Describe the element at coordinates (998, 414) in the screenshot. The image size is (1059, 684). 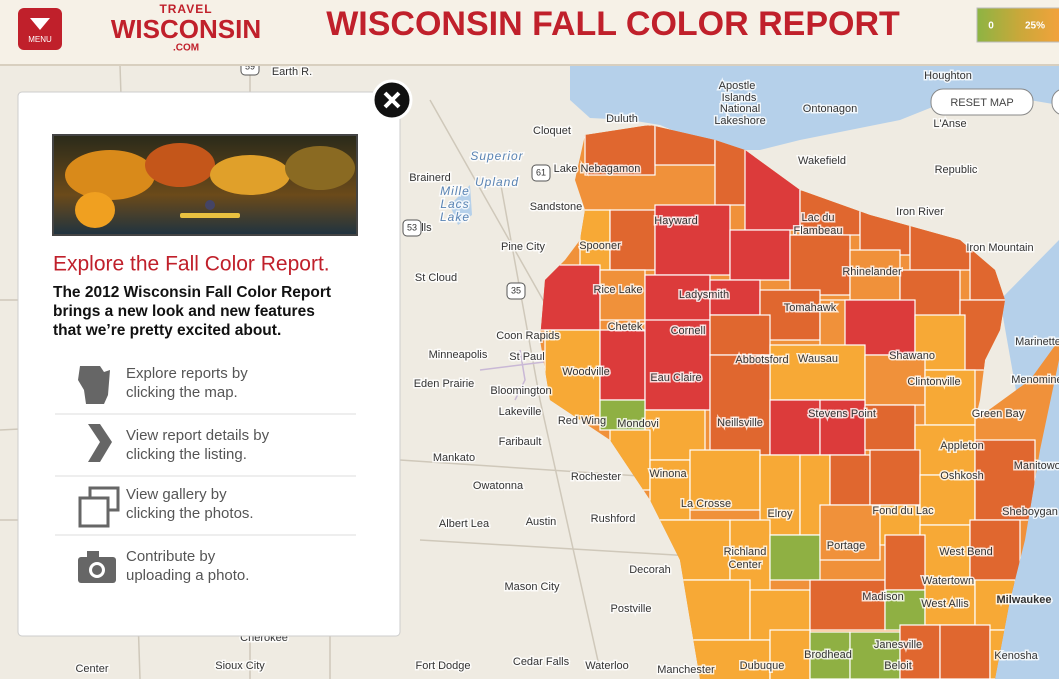
I see `place-label: Green Bay` at that location.